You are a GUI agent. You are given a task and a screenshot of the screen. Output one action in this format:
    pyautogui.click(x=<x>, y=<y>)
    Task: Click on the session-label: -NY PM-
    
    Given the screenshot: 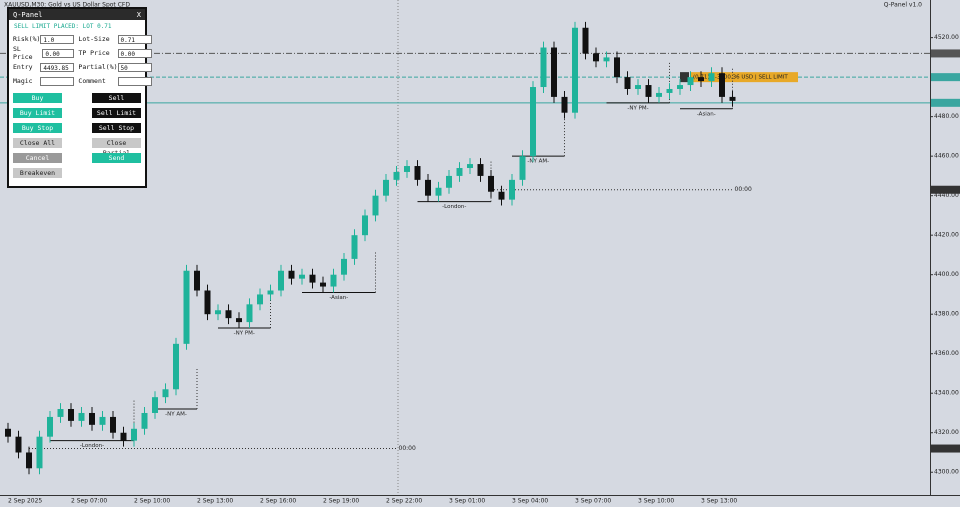 What is the action you would take?
    pyautogui.click(x=244, y=334)
    